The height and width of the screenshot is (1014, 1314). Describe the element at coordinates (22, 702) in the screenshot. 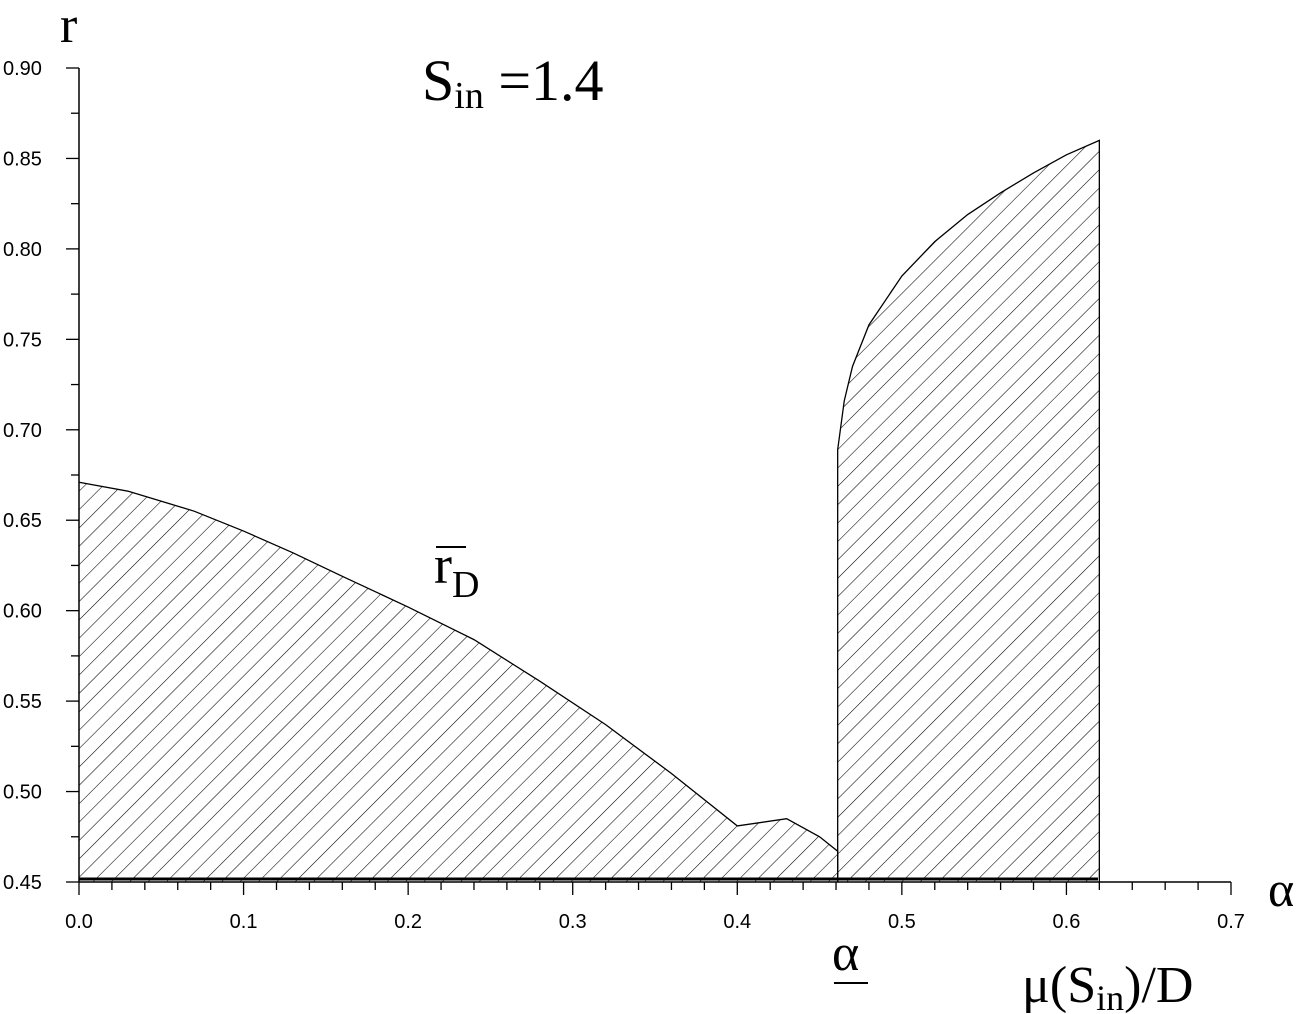

I see `y-tick-label: 0.55` at that location.